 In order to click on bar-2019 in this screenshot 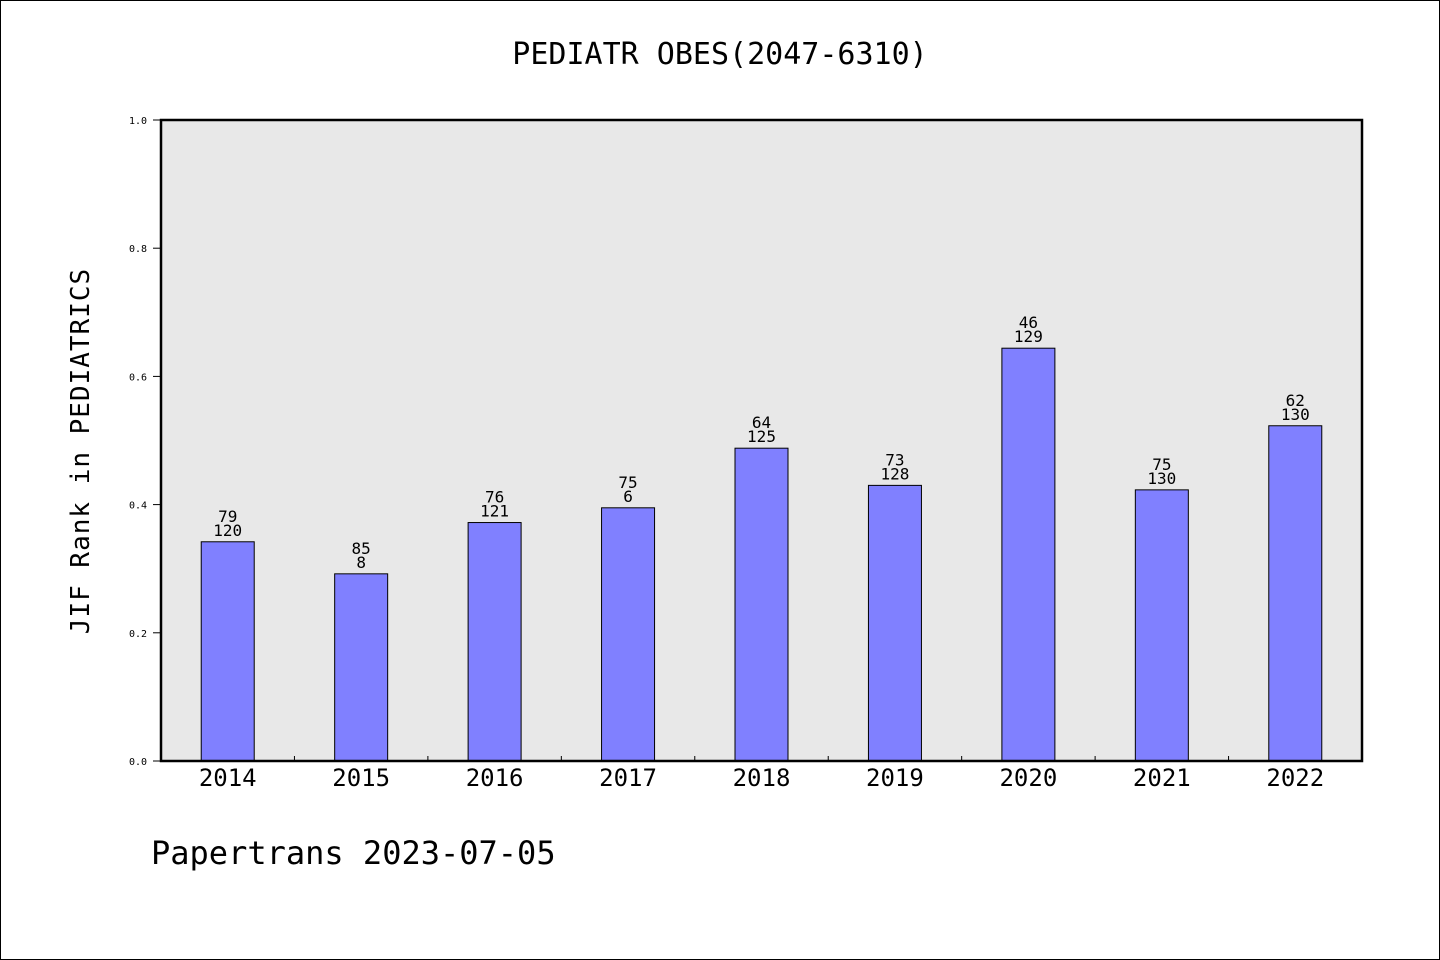, I will do `click(894, 623)`.